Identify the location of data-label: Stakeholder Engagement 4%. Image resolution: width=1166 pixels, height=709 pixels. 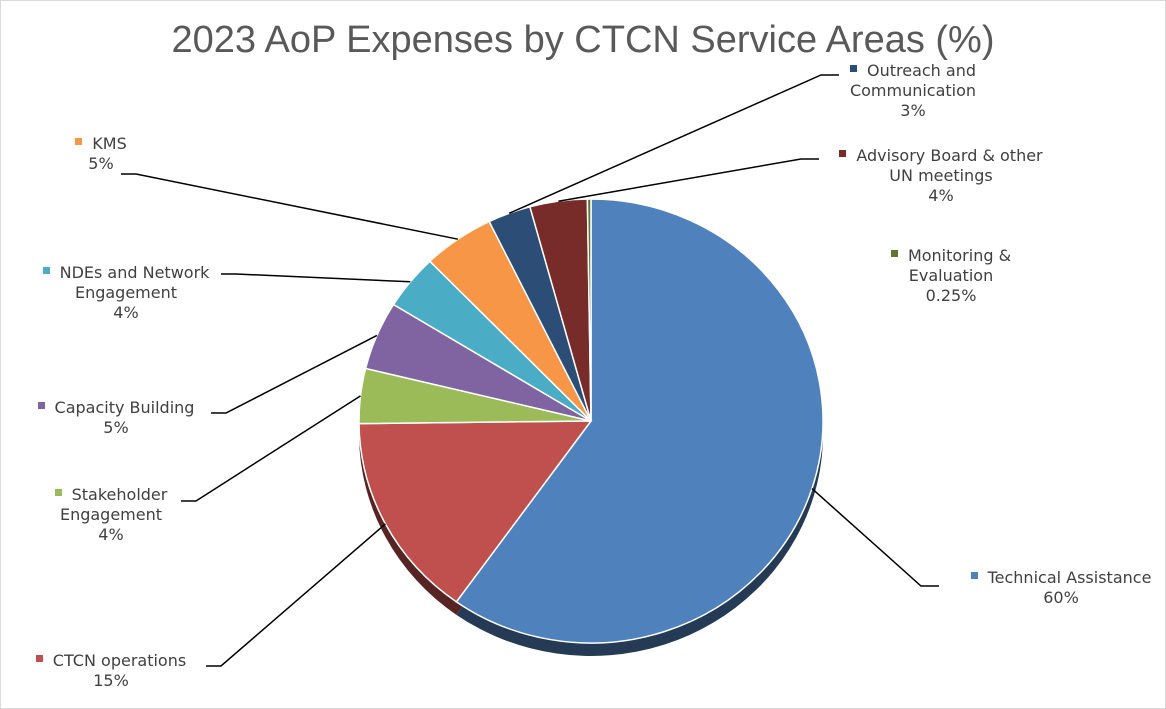
(111, 515).